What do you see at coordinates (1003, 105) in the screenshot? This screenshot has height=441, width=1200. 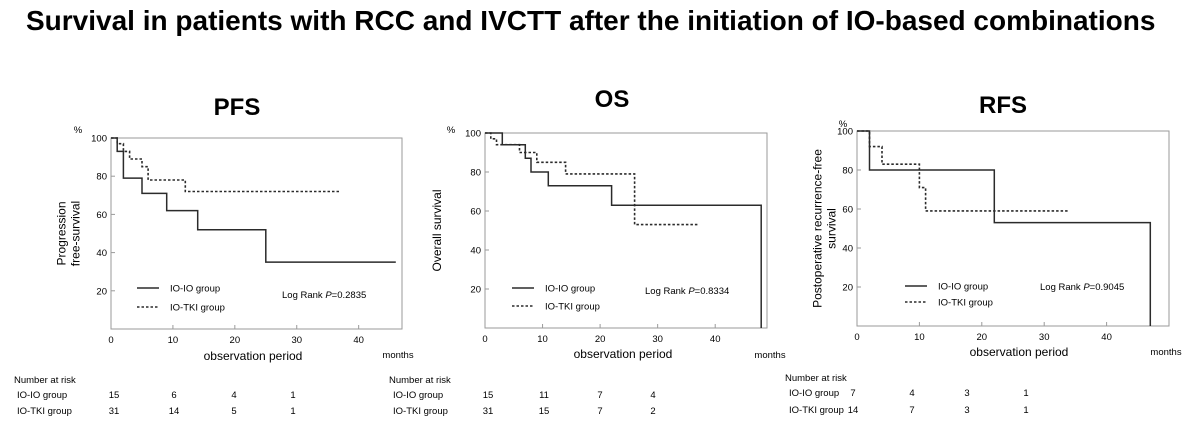 I see `panel-title: RFS` at bounding box center [1003, 105].